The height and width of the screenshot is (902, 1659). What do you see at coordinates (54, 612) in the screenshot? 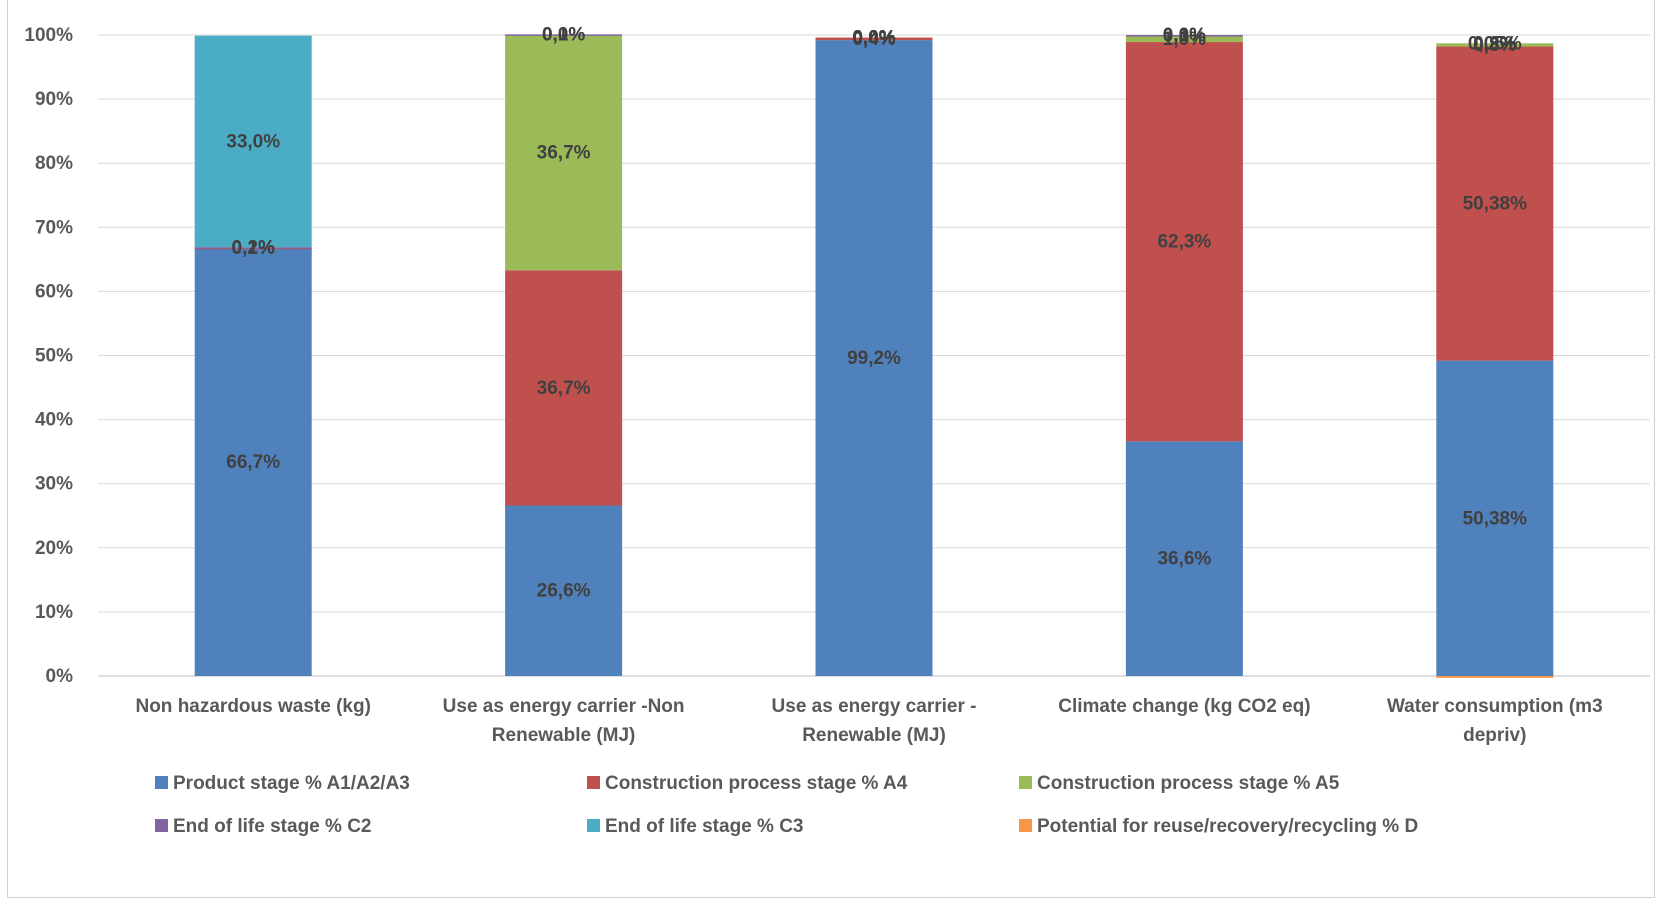
I see `y-tick-label: 10%` at bounding box center [54, 612].